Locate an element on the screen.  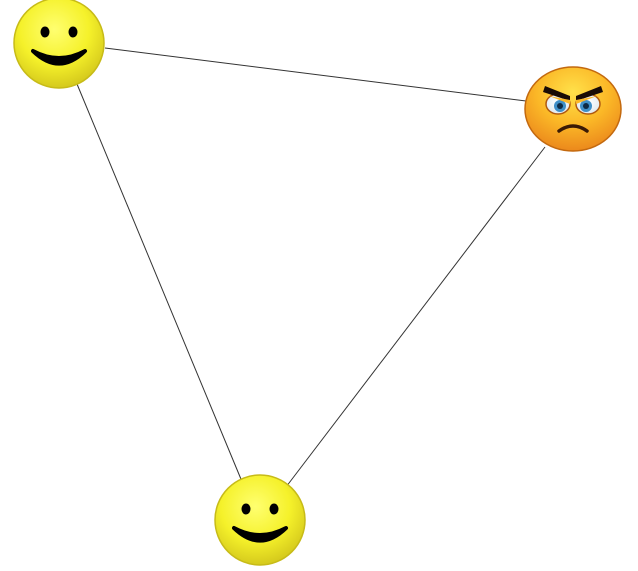
edge-top-left-to-right is located at coordinates (315, 74).